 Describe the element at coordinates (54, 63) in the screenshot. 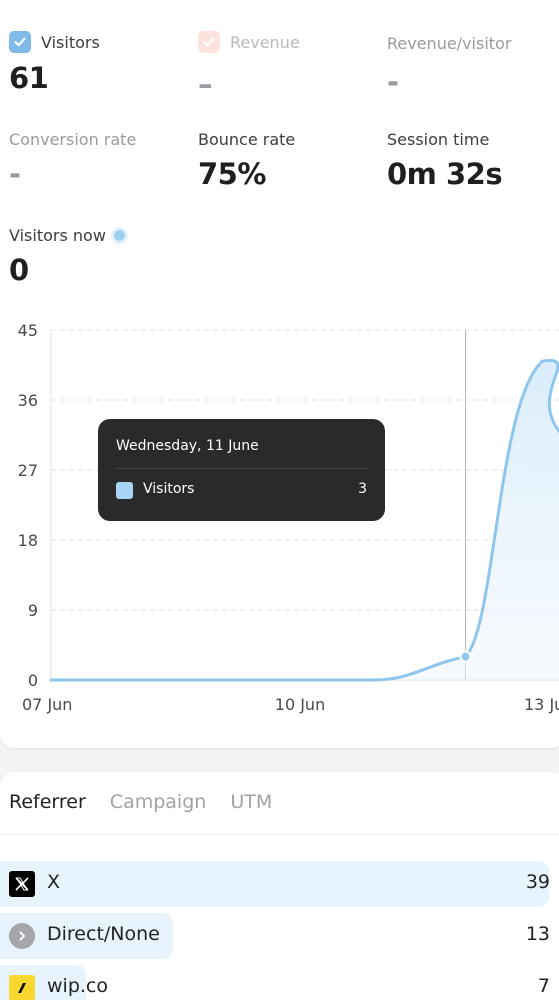

I see `metric-visitors: Visitors 61` at that location.